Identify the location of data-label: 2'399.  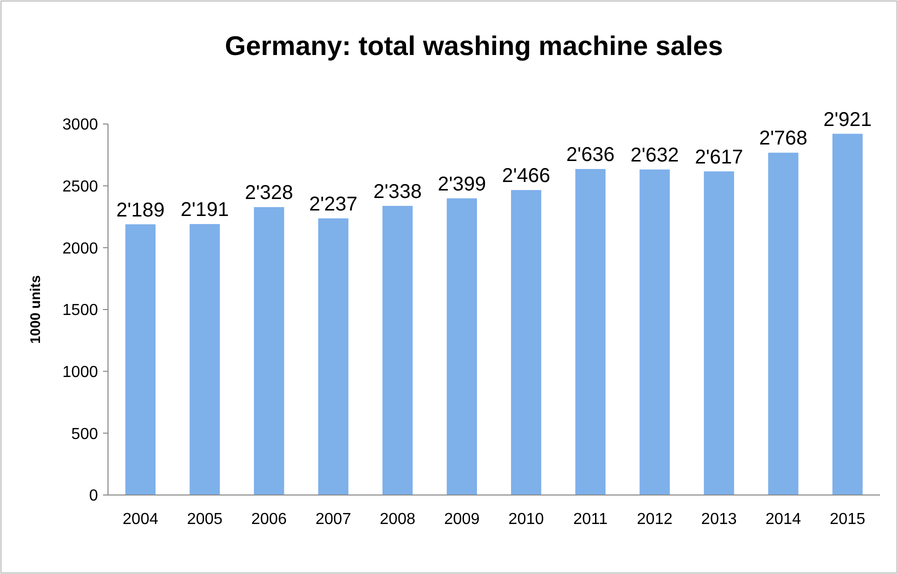
(462, 184).